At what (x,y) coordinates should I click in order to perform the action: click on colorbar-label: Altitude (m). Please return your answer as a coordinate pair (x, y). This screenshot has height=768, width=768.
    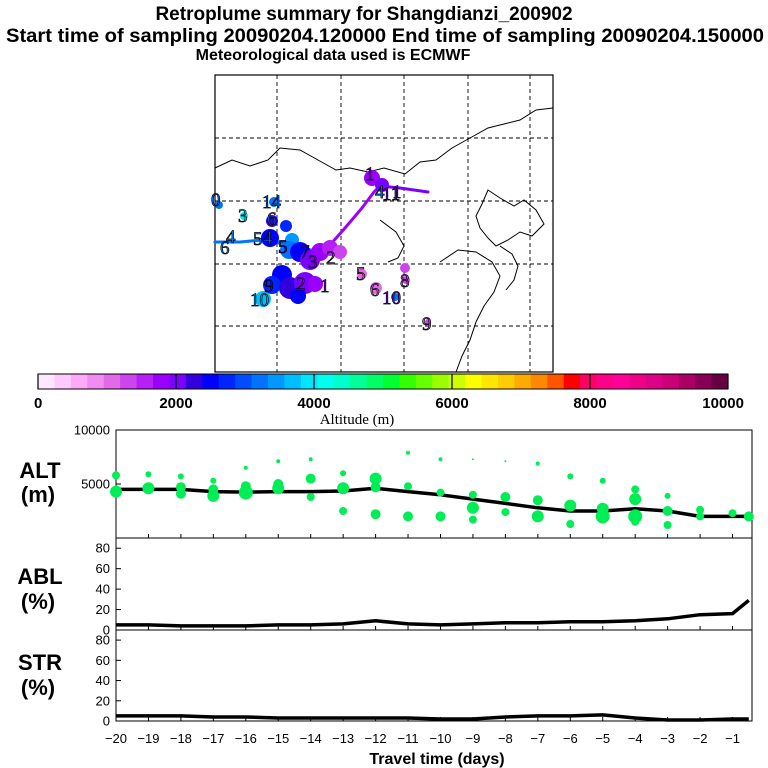
    Looking at the image, I should click on (357, 420).